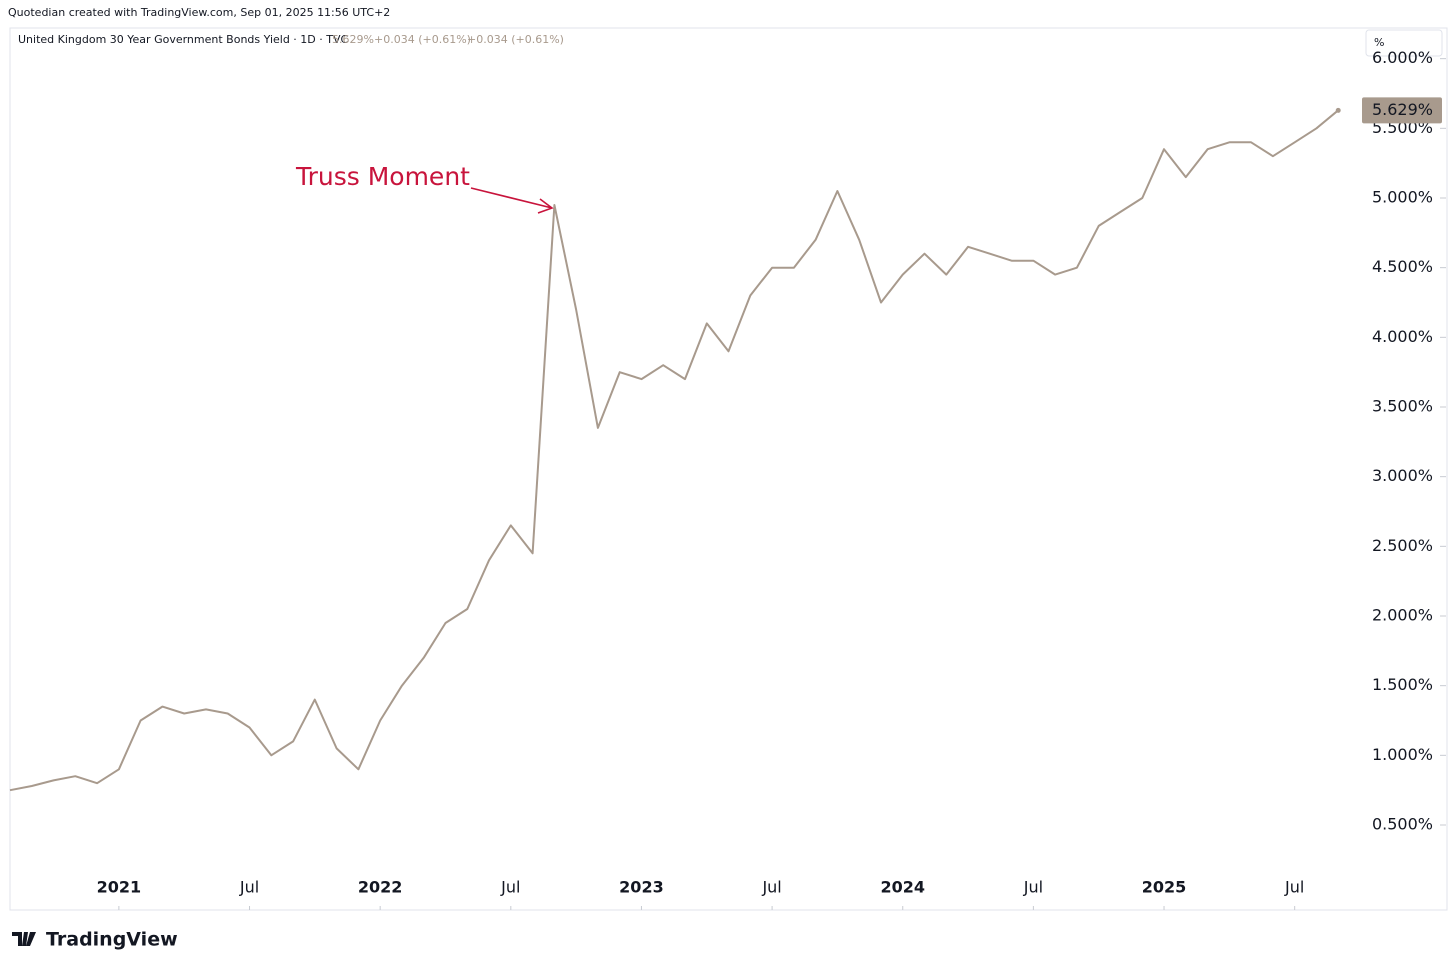 The image size is (1456, 969). Describe the element at coordinates (1402, 754) in the screenshot. I see `y-tick-label: 1.000%` at that location.